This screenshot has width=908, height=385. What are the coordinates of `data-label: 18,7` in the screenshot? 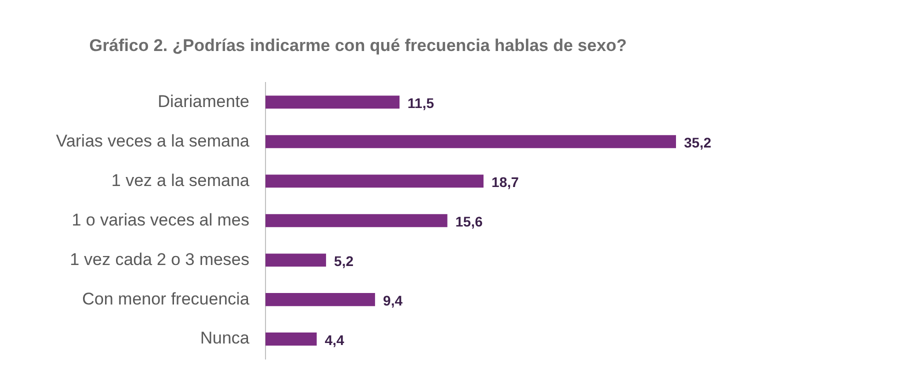 It's located at (505, 182).